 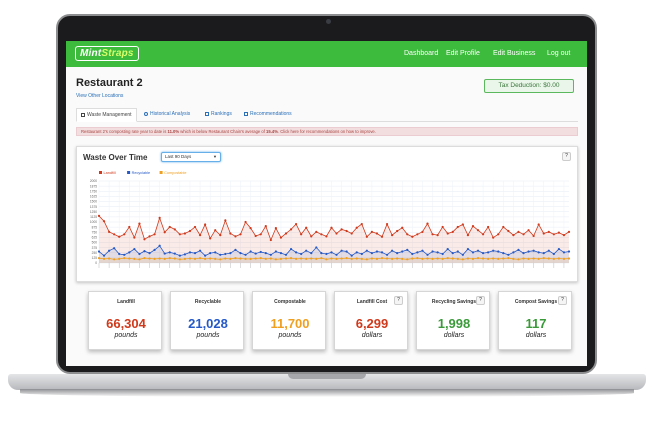 What do you see at coordinates (372, 302) in the screenshot?
I see `card-label: Landfill Cost` at bounding box center [372, 302].